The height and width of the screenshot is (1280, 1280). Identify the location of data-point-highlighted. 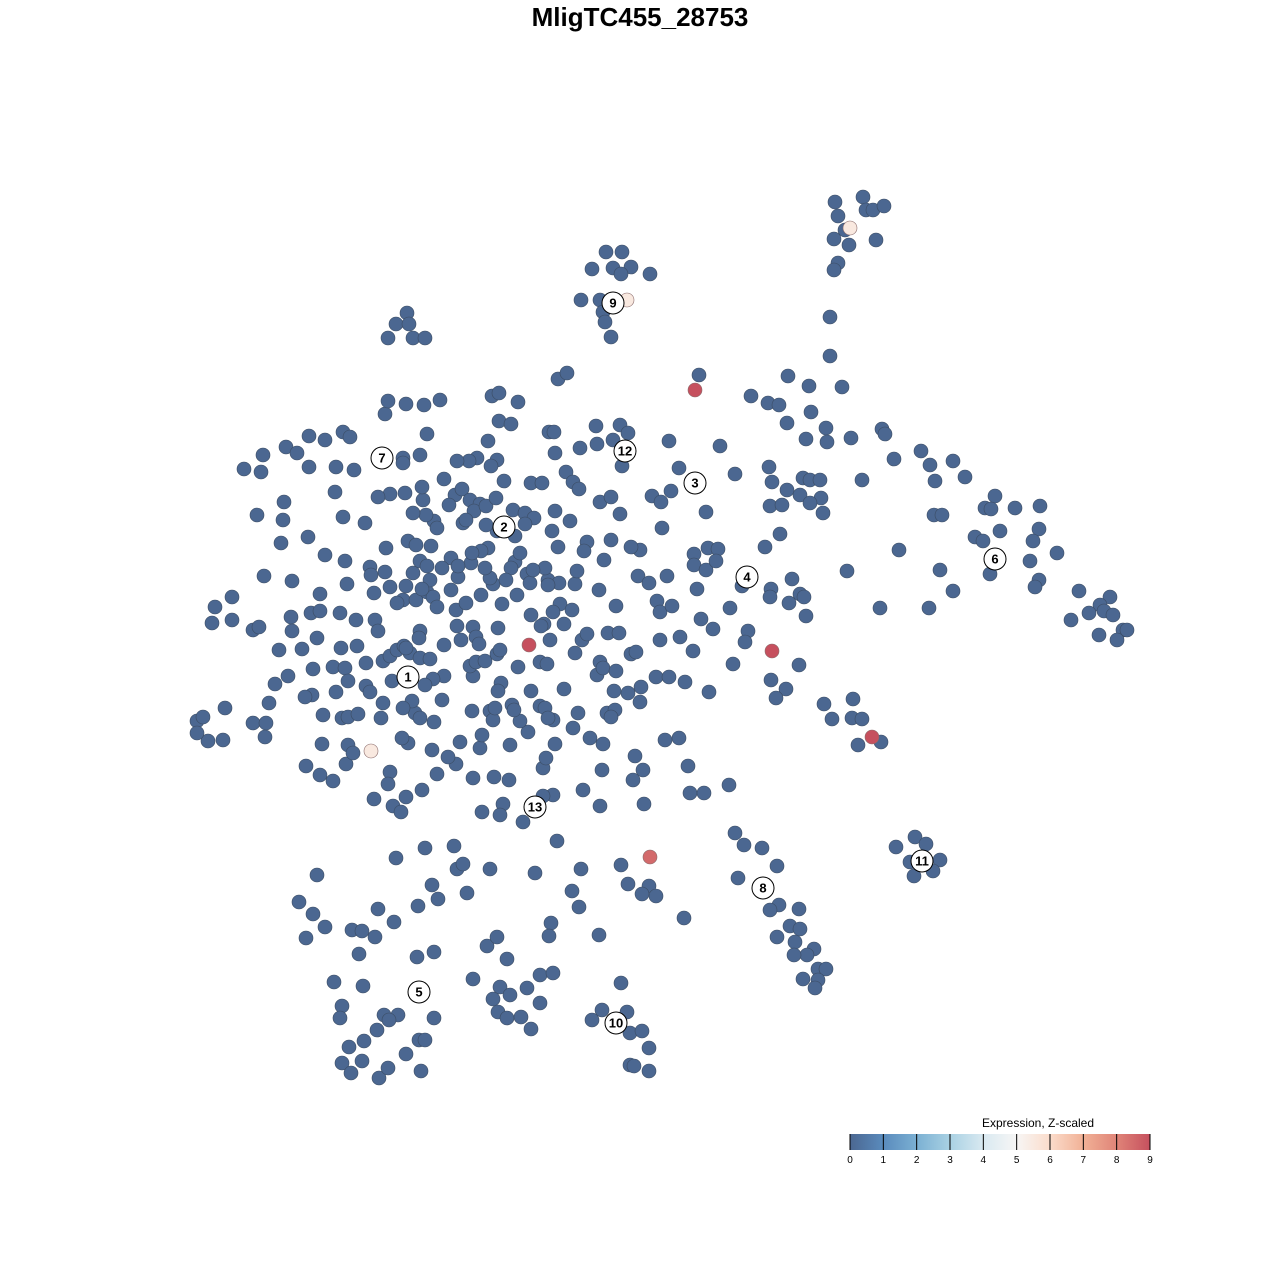
(529, 645).